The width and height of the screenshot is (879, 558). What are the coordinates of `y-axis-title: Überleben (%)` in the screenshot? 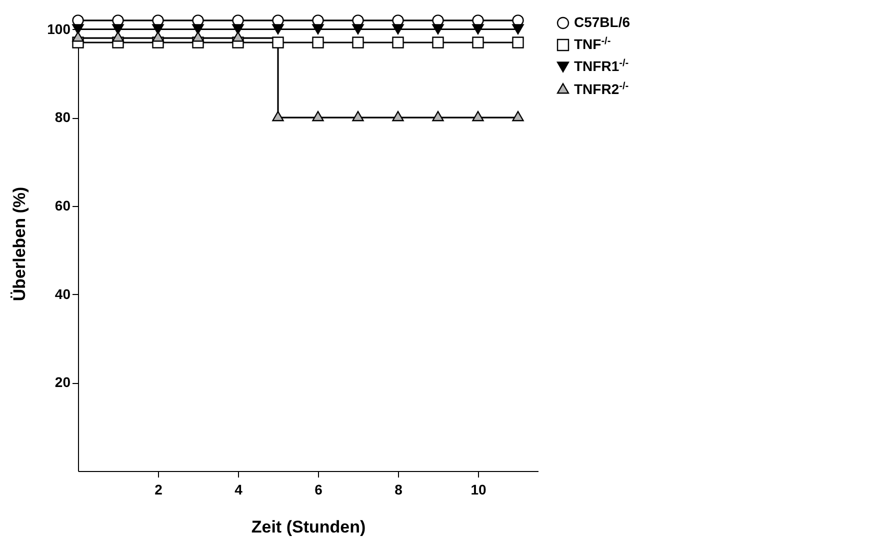 It's located at (20, 244).